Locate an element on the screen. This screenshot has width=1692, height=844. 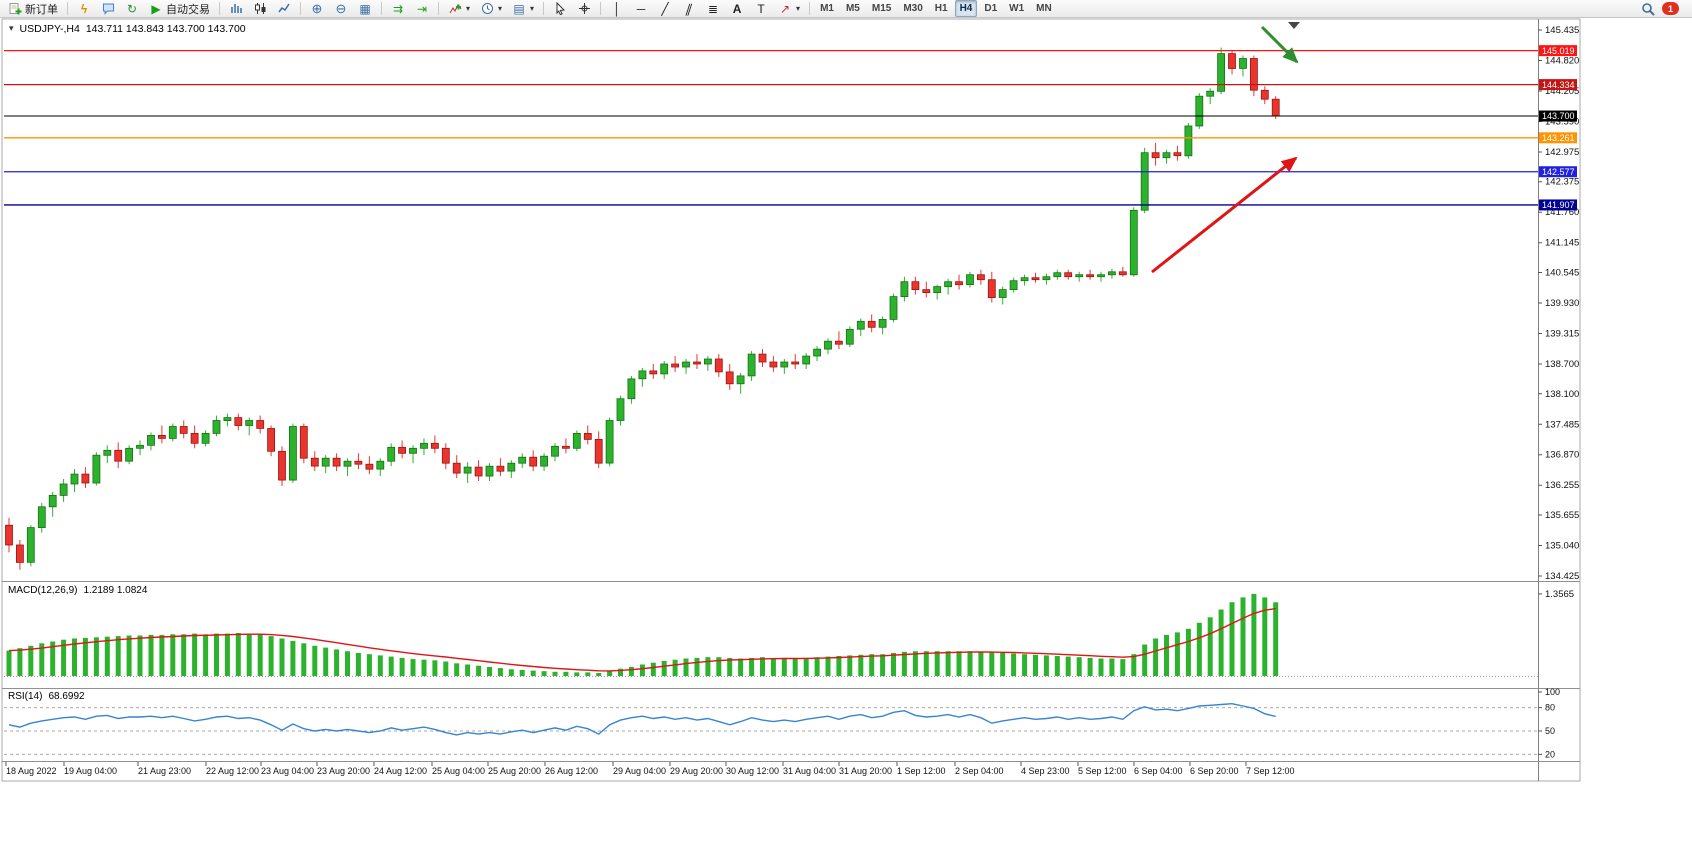
fibonacci-button: ≣ is located at coordinates (713, 9).